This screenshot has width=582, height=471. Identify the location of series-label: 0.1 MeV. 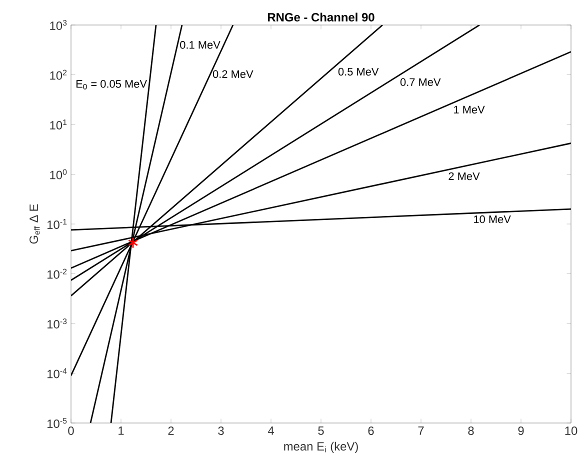
(200, 45).